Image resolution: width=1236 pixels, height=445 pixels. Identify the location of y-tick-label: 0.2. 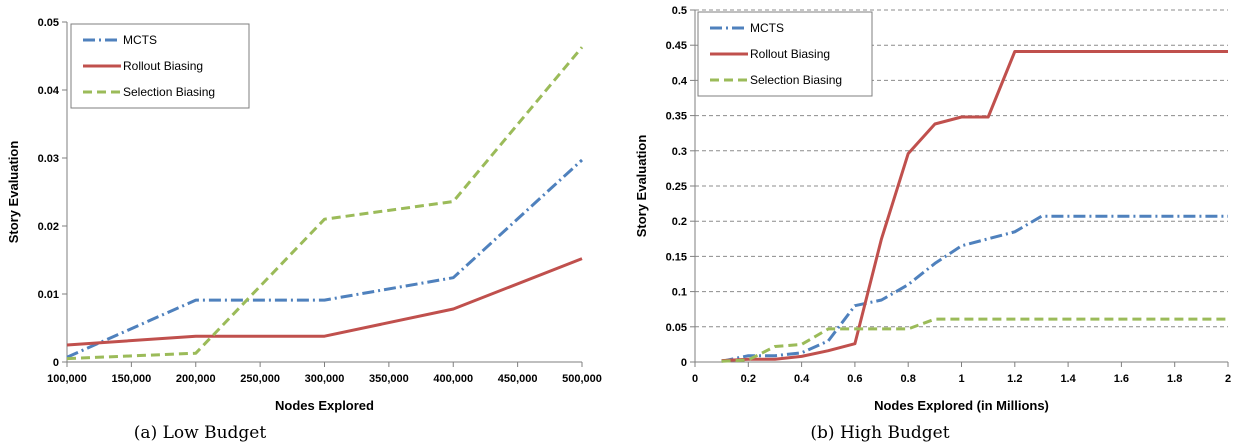
(679, 222).